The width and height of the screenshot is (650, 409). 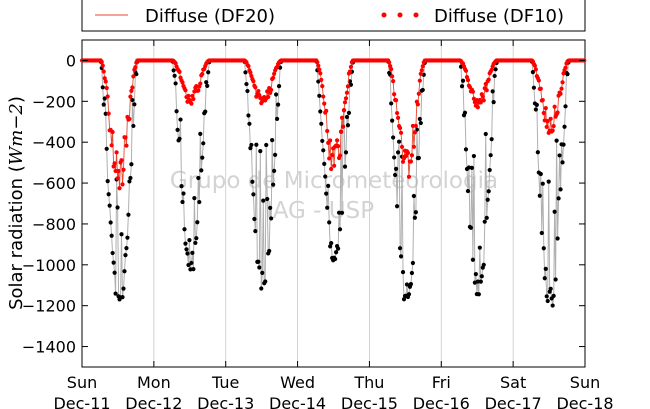 What do you see at coordinates (210, 16) in the screenshot?
I see `legend-df20-label: Diffuse (DF20)` at bounding box center [210, 16].